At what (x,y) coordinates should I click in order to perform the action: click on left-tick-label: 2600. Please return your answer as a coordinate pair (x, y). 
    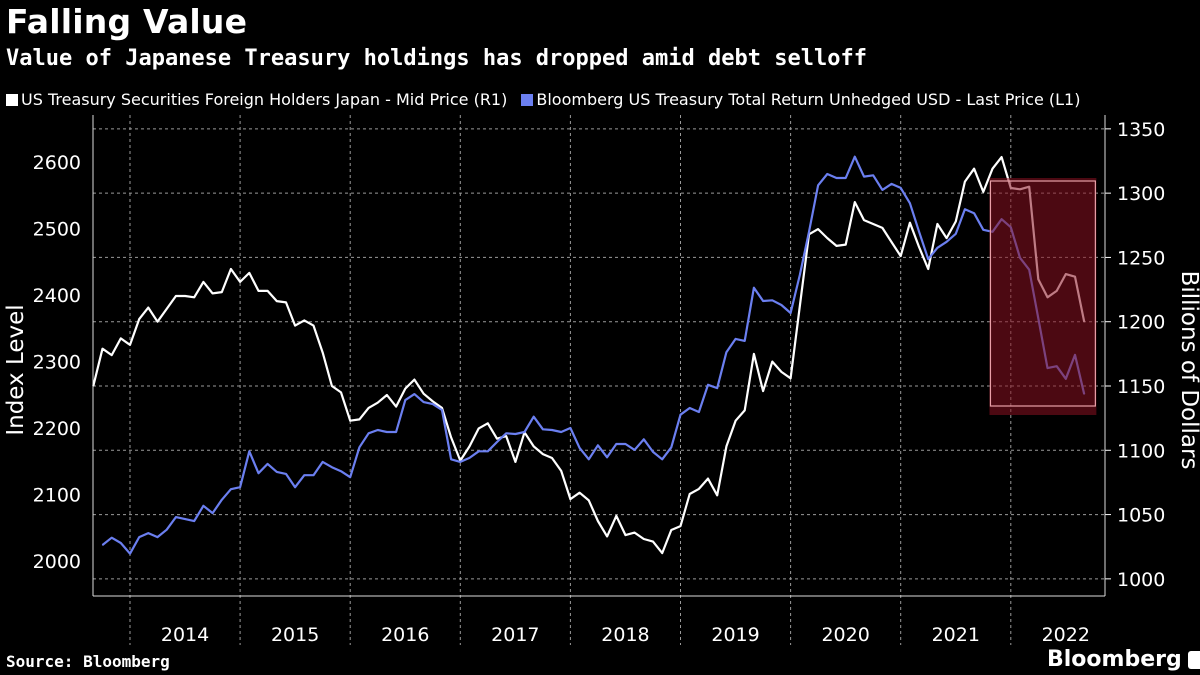
    Looking at the image, I should click on (57, 163).